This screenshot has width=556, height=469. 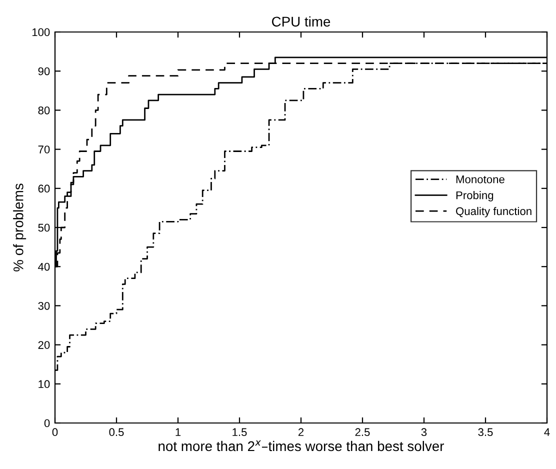 What do you see at coordinates (44, 110) in the screenshot?
I see `y-tick-label: 80` at bounding box center [44, 110].